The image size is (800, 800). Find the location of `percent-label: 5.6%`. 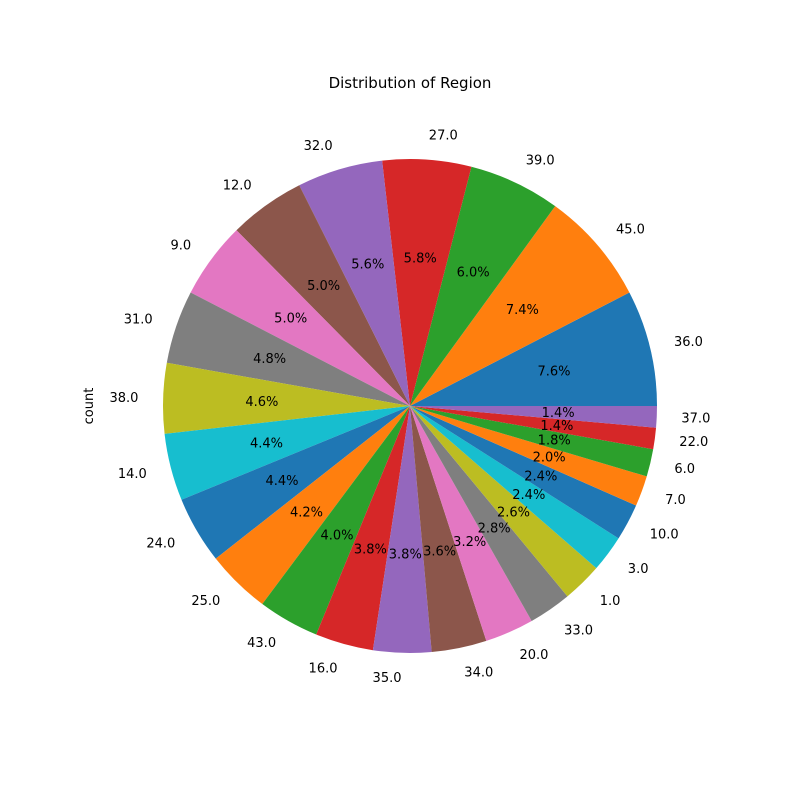

percent-label: 5.6% is located at coordinates (367, 264).